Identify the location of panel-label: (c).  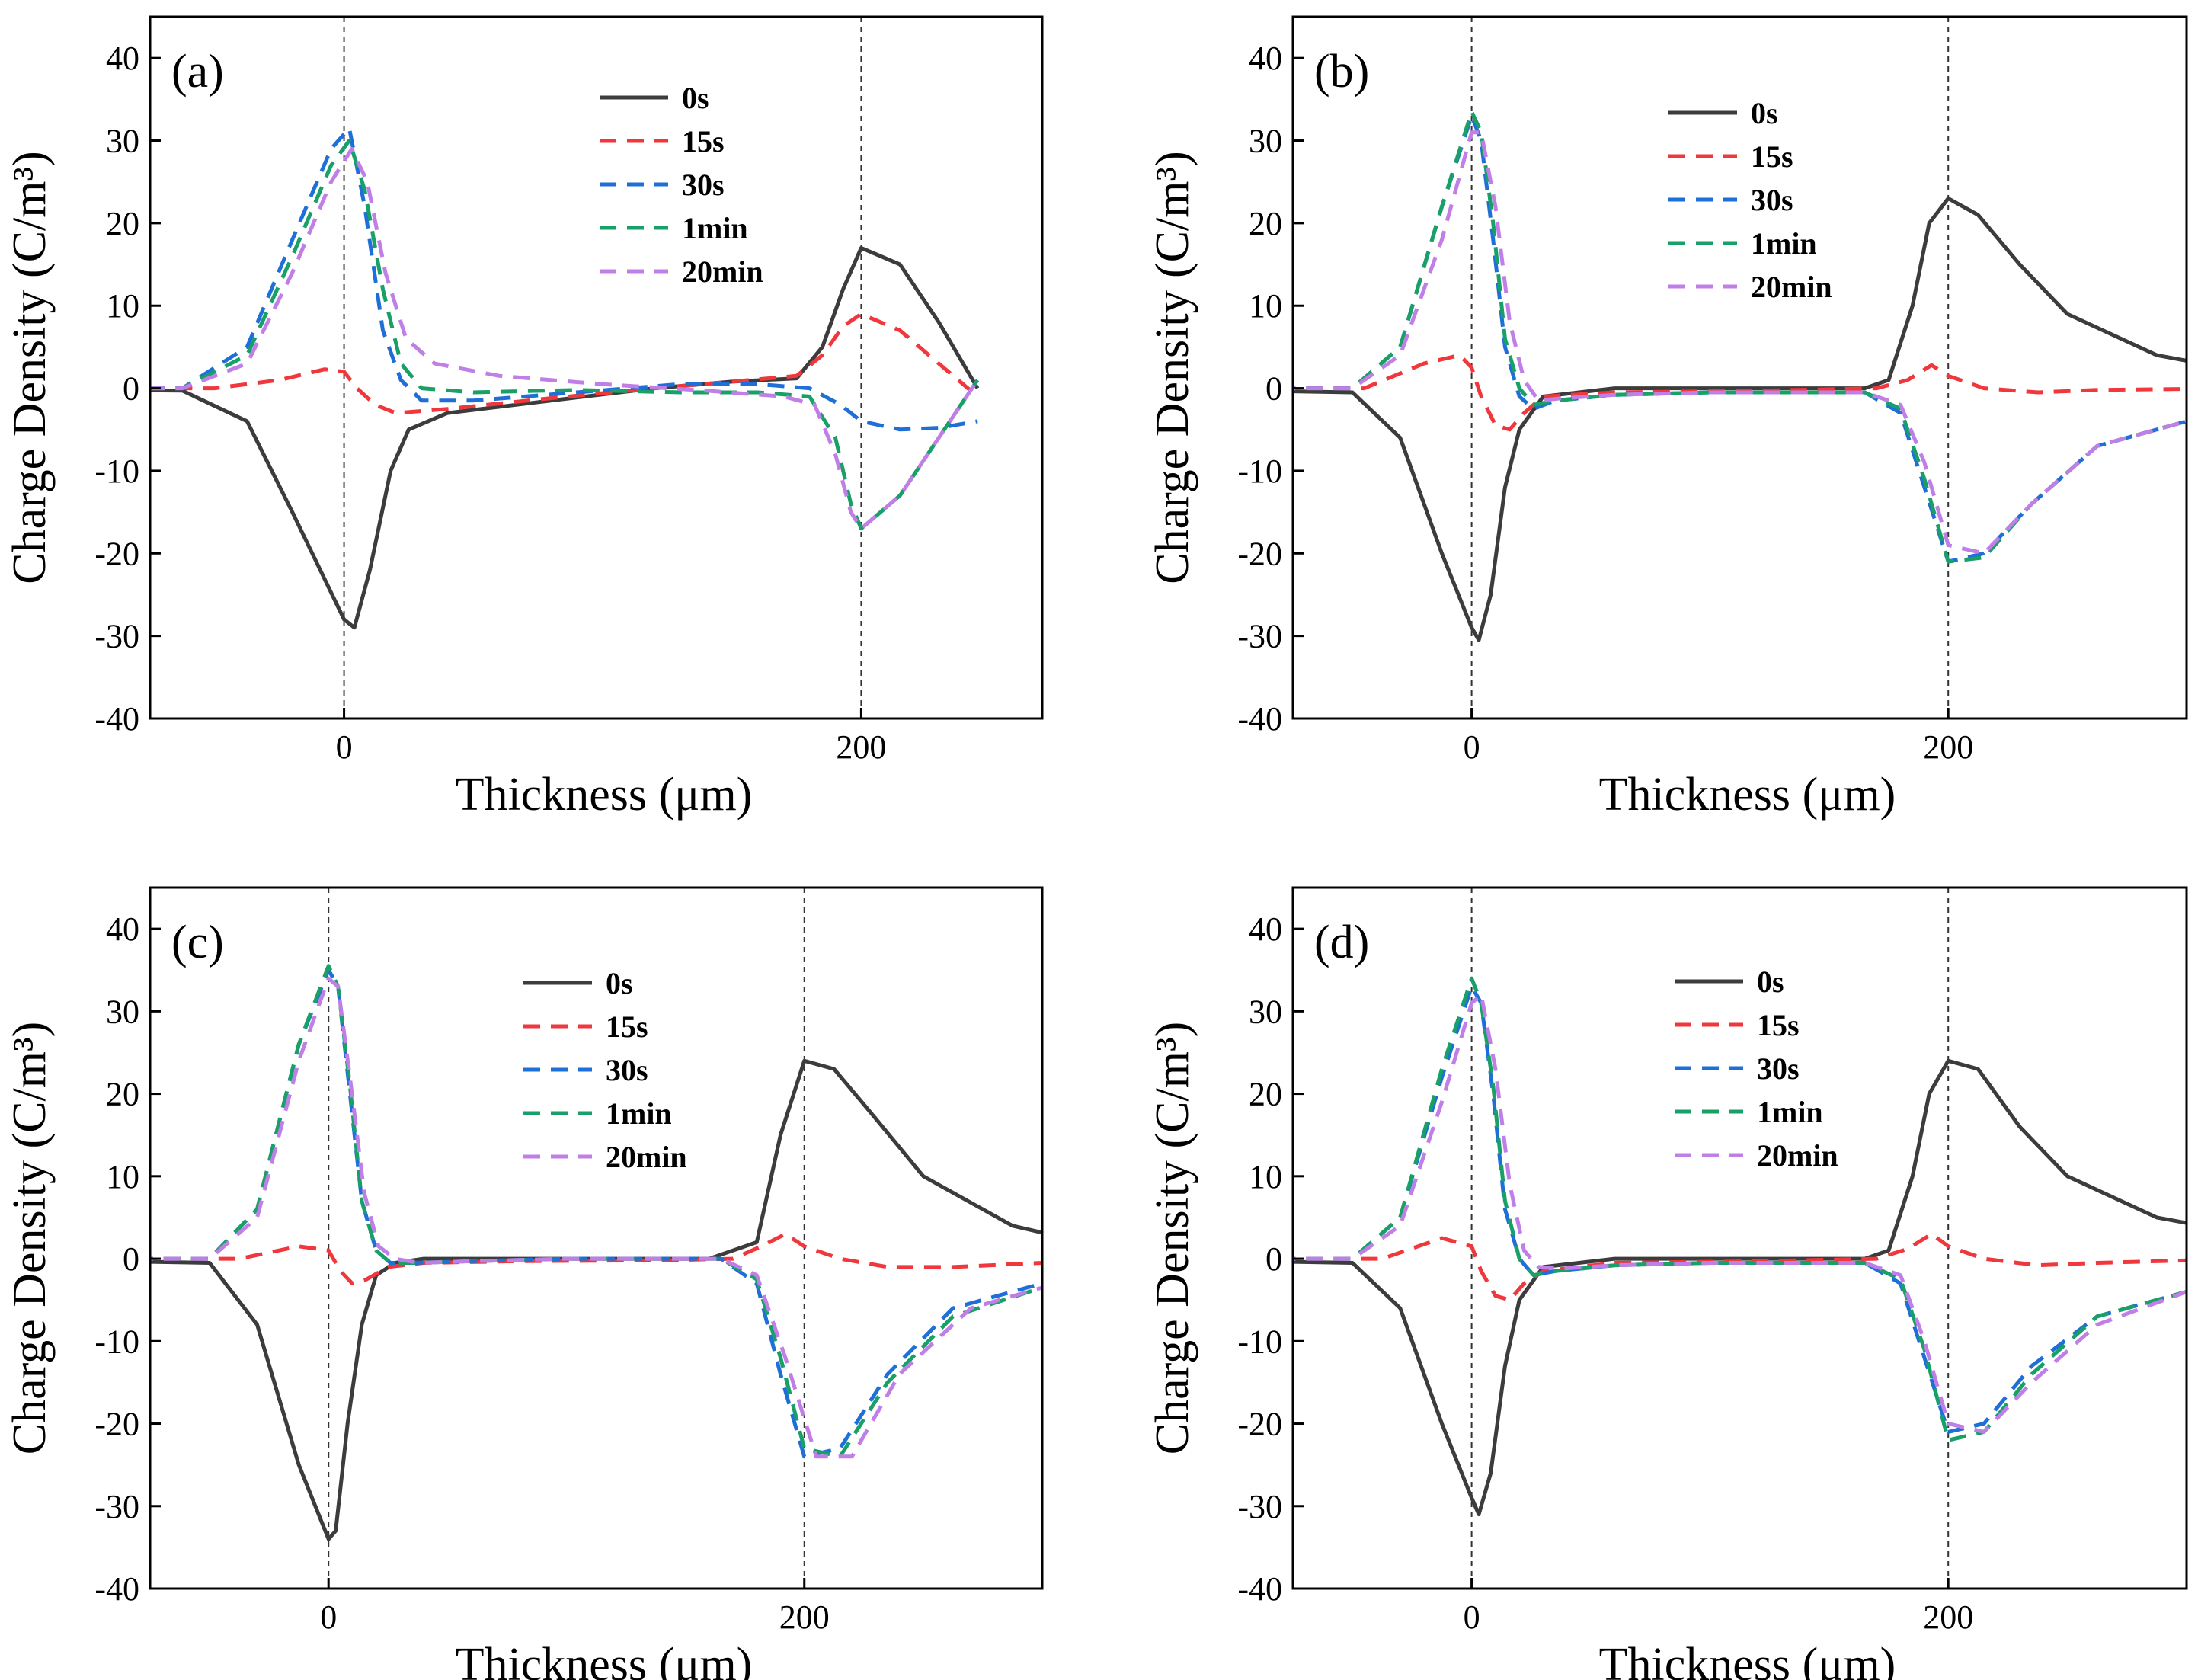
(197, 942).